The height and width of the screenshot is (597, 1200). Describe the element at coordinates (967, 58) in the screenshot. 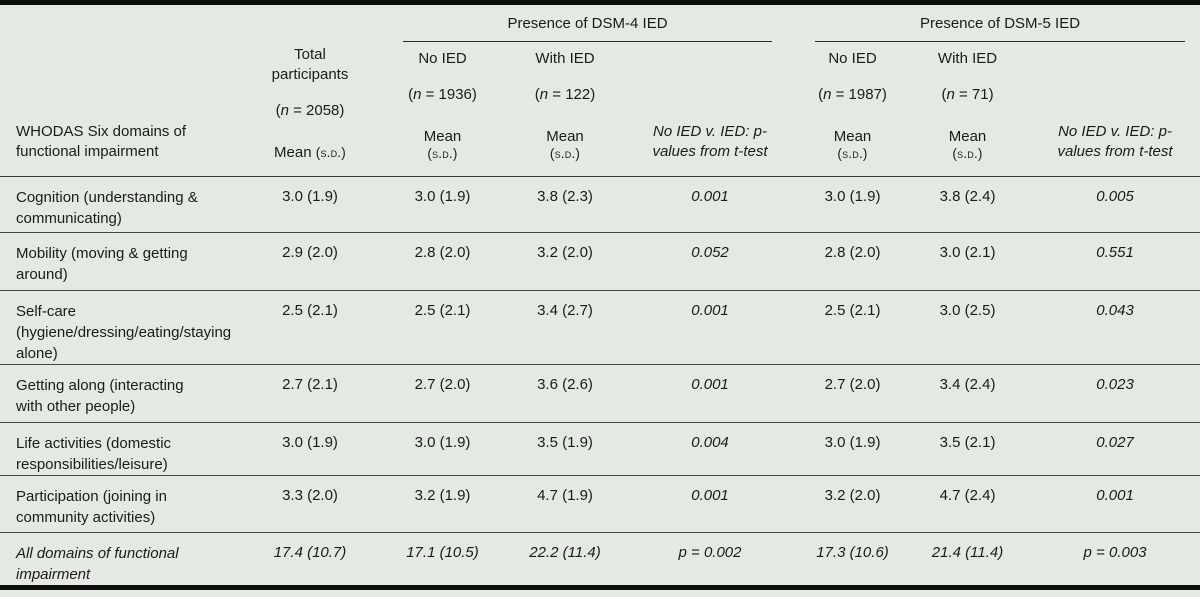

I see `dsm5-with-label: With IED` at that location.